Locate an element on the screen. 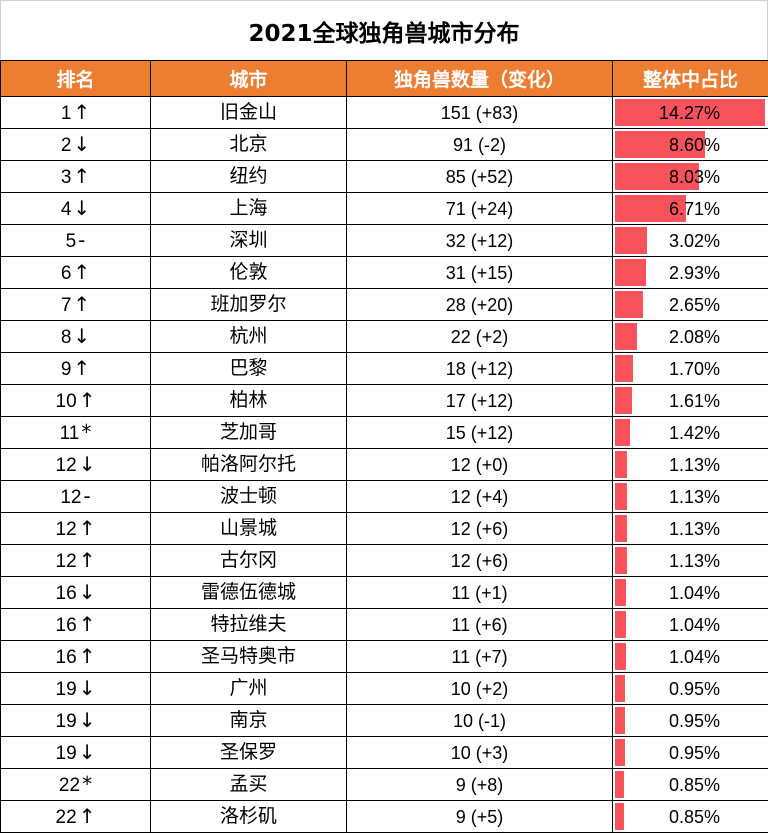 The width and height of the screenshot is (768, 834). table-row: 19 ↓ 圣保罗 10 (+3) 0.95% is located at coordinates (384, 752).